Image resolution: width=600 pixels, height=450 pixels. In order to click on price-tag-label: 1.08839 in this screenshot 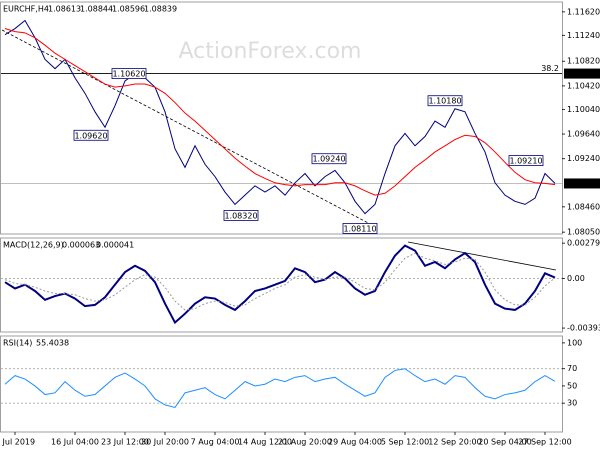, I will do `click(583, 183)`.